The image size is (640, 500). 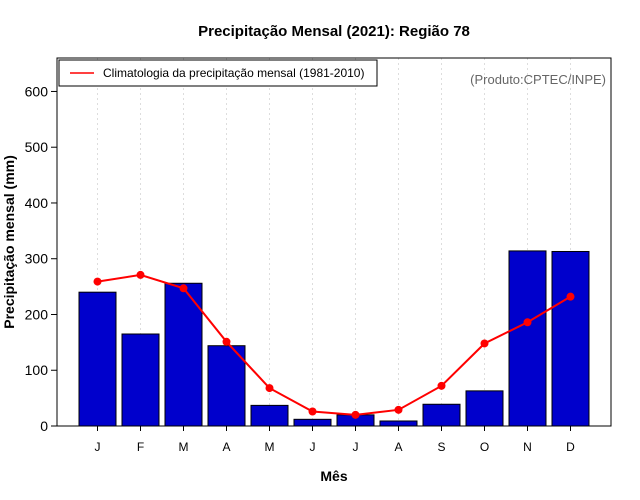 What do you see at coordinates (37, 370) in the screenshot?
I see `y-tick-label: 100` at bounding box center [37, 370].